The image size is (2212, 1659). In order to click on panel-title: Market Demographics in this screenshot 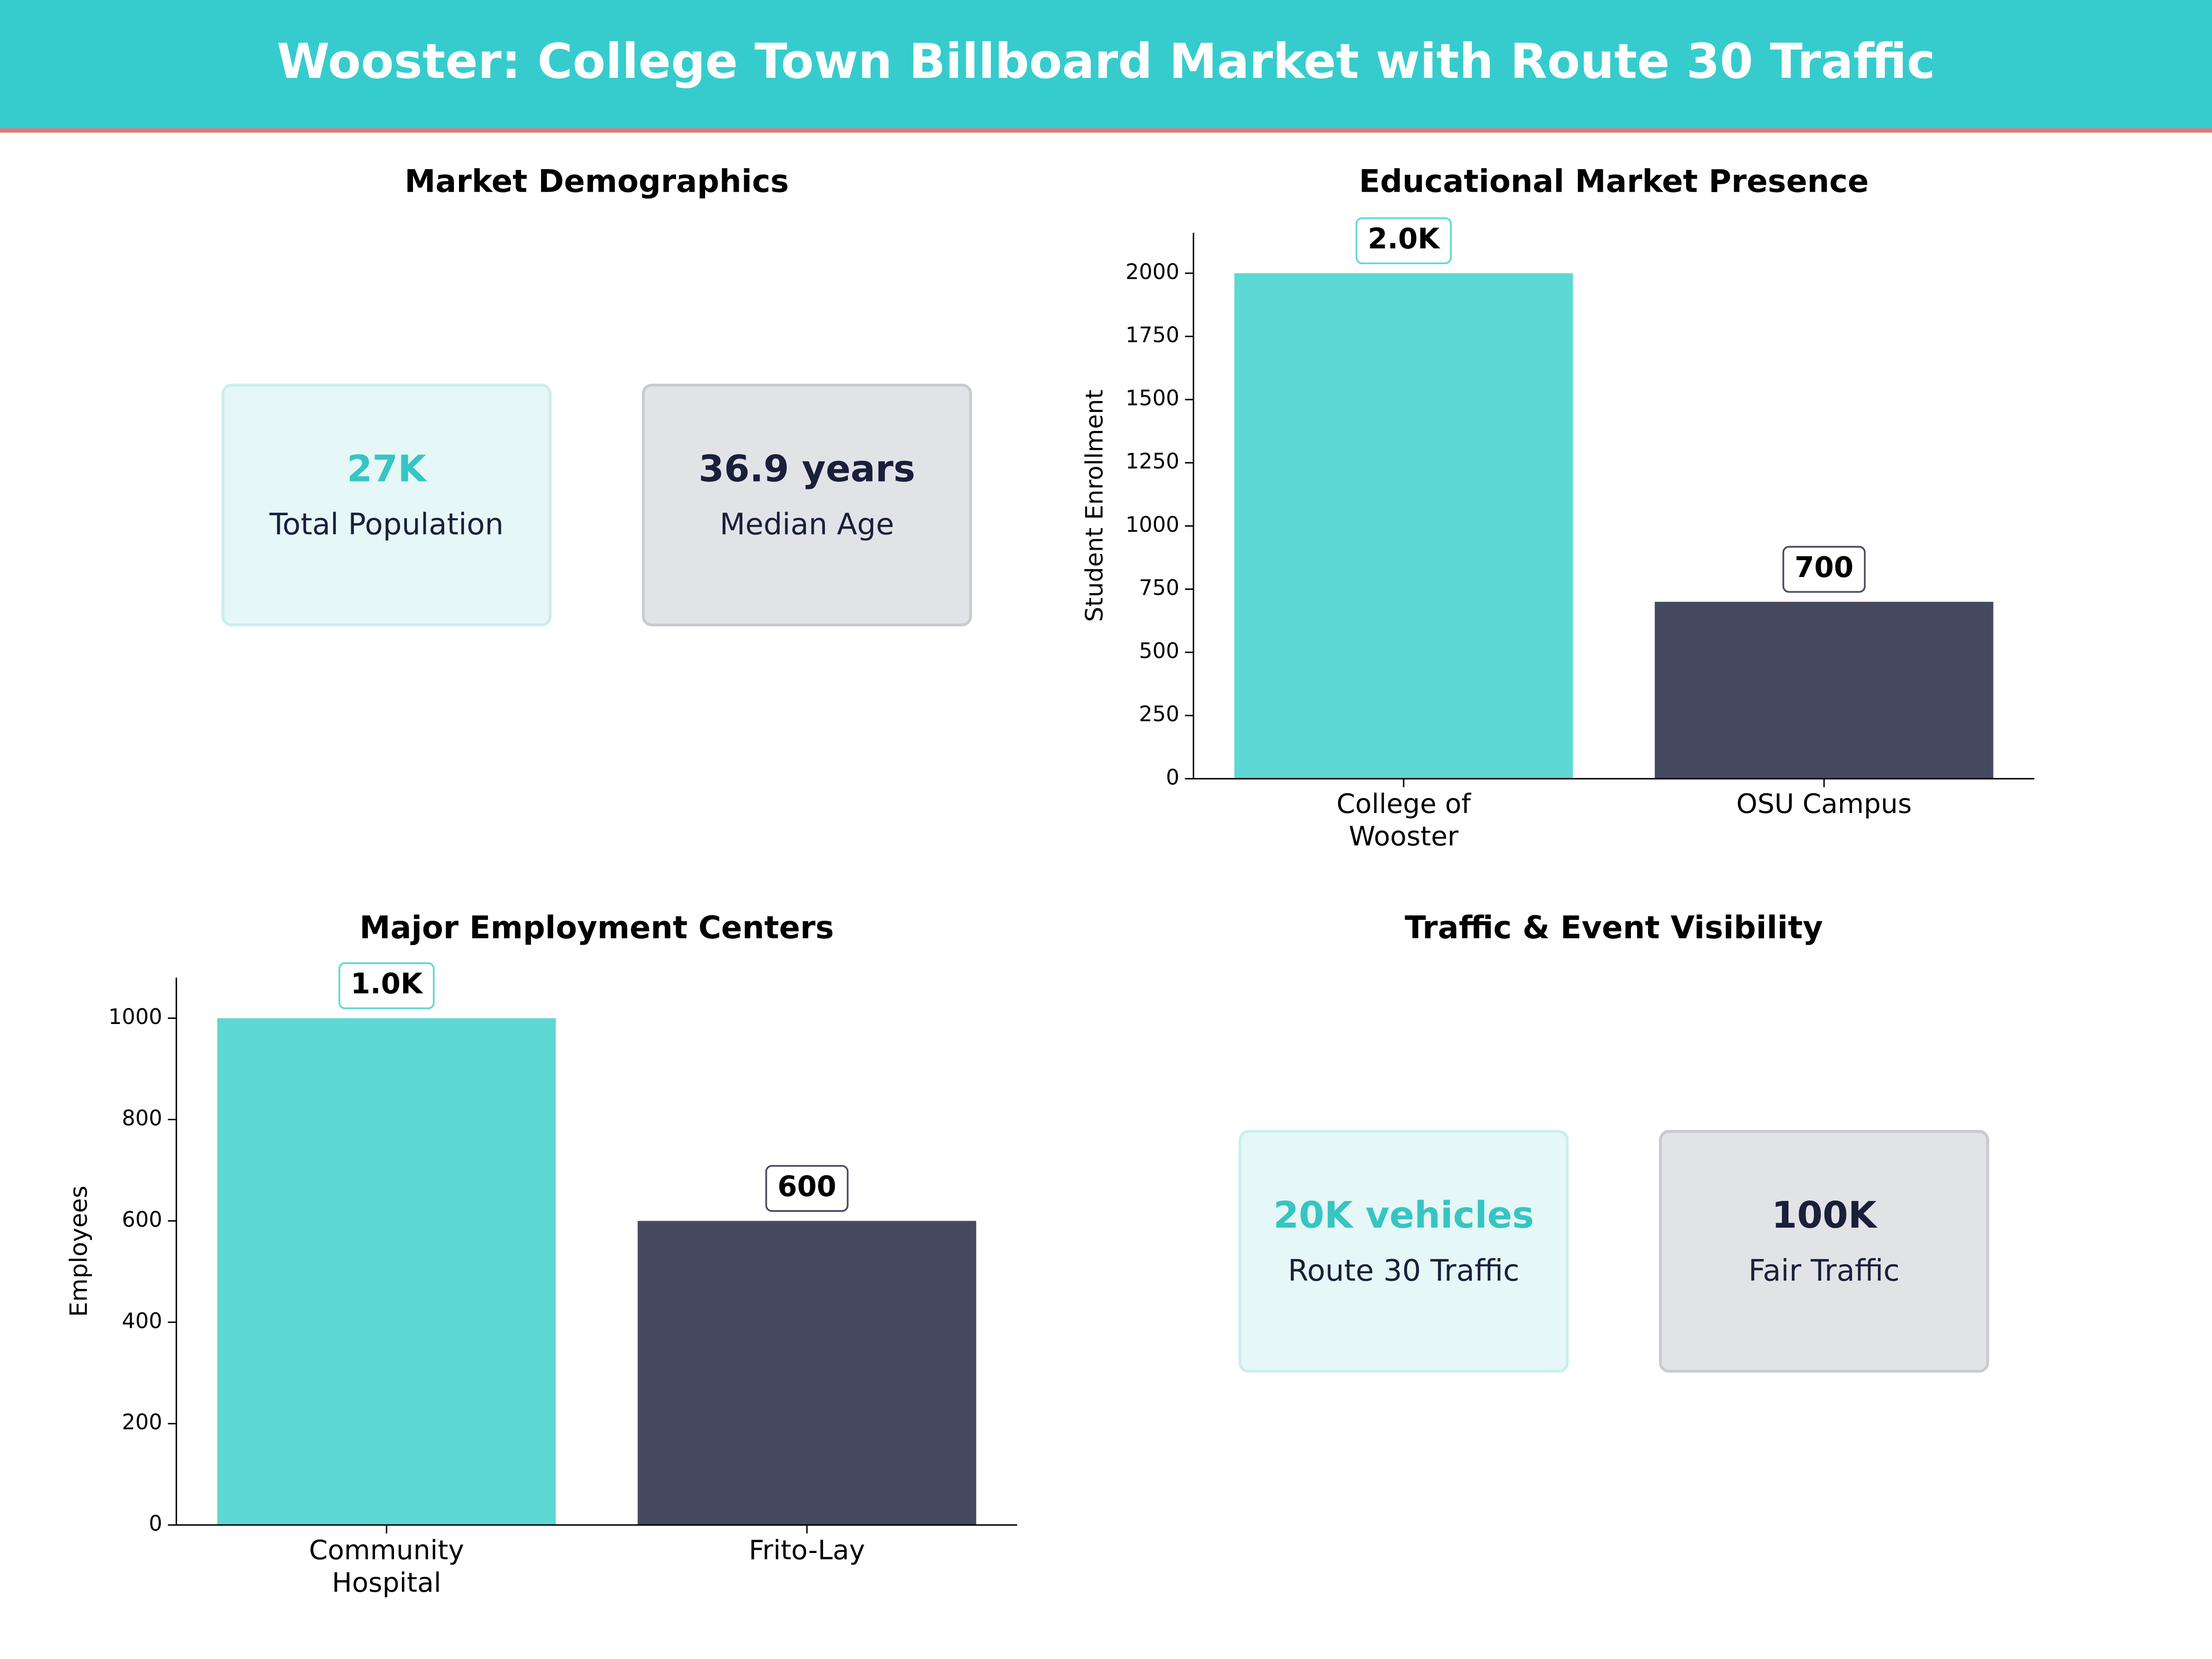, I will do `click(597, 181)`.